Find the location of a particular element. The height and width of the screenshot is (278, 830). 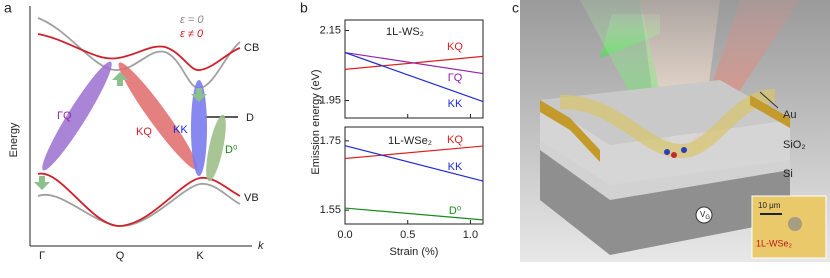

k-label: K is located at coordinates (200, 256).